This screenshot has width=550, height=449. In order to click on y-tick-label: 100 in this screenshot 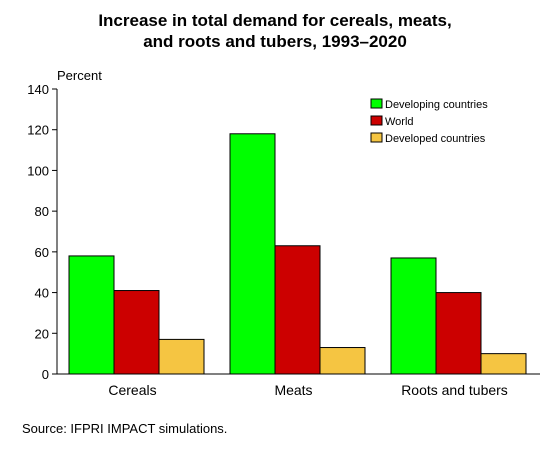, I will do `click(38, 170)`.